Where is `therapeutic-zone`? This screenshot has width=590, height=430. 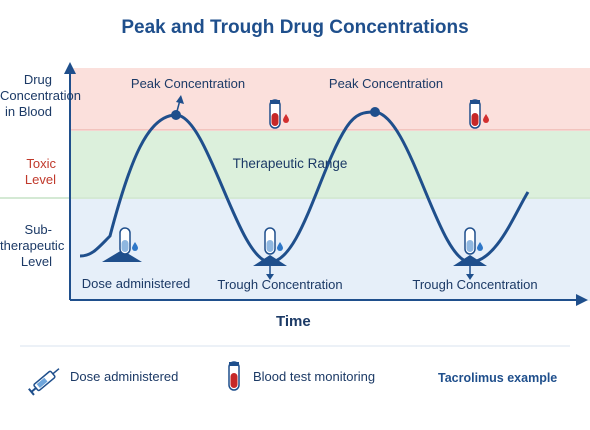 therapeutic-zone is located at coordinates (330, 164).